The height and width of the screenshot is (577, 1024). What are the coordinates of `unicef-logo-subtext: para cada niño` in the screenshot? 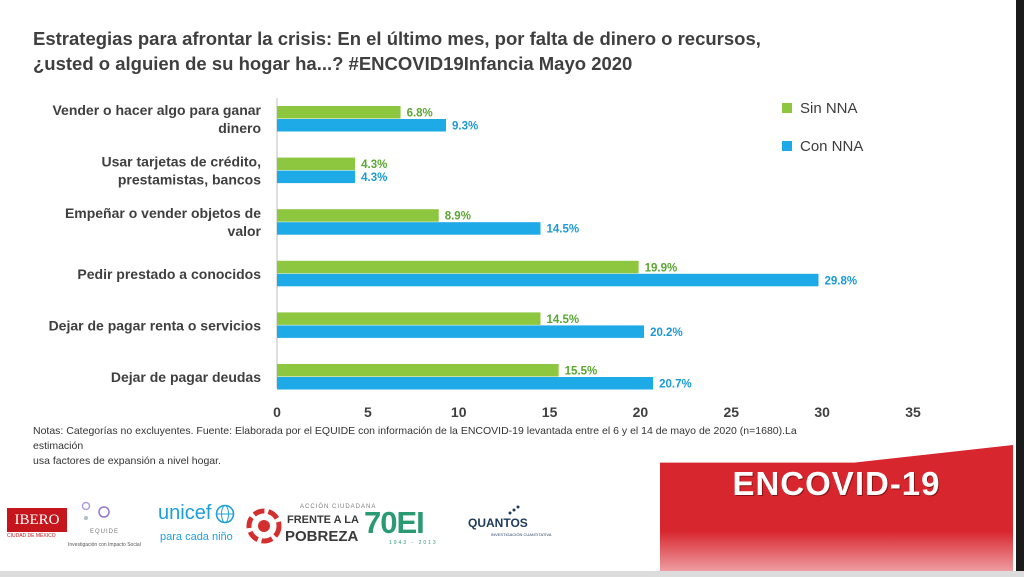 It's located at (196, 537).